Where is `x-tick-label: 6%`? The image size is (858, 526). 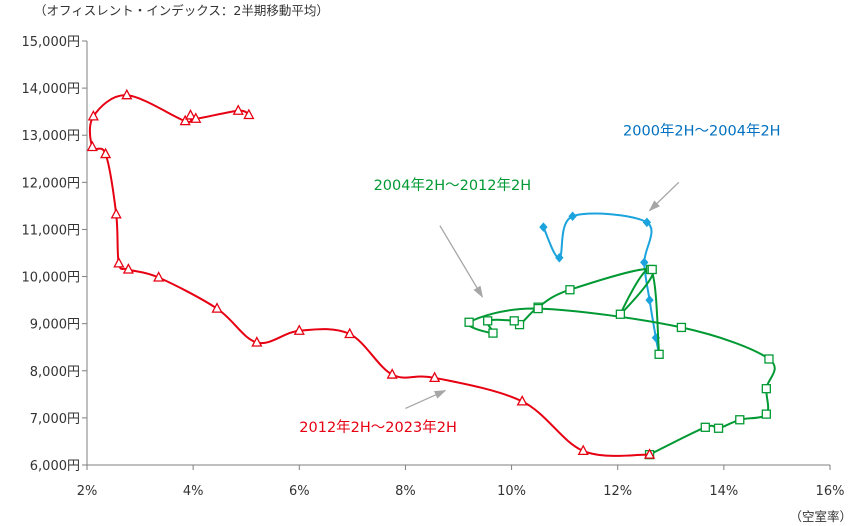
x-tick-label: 6% is located at coordinates (299, 491).